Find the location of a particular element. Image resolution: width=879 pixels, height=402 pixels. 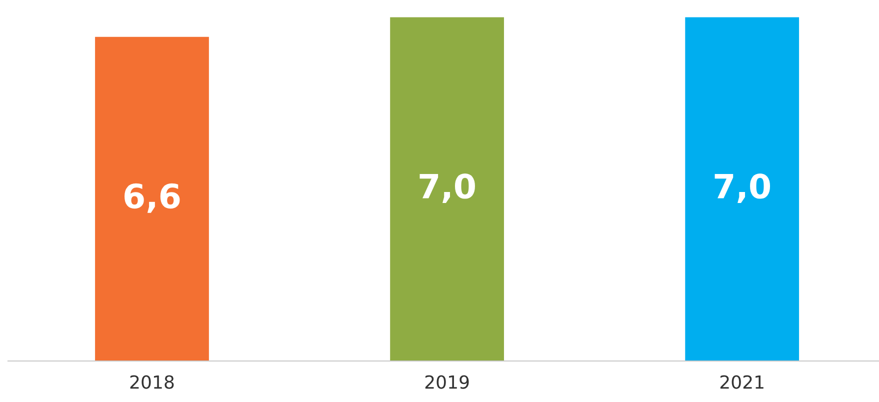

data-label: 6,6 is located at coordinates (152, 198).